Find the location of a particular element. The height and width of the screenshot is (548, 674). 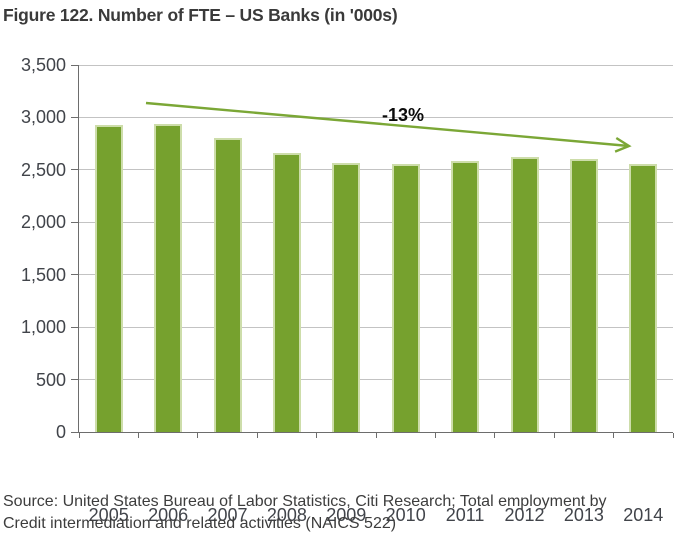

y-axis-label: 3,500 is located at coordinates (43, 65).